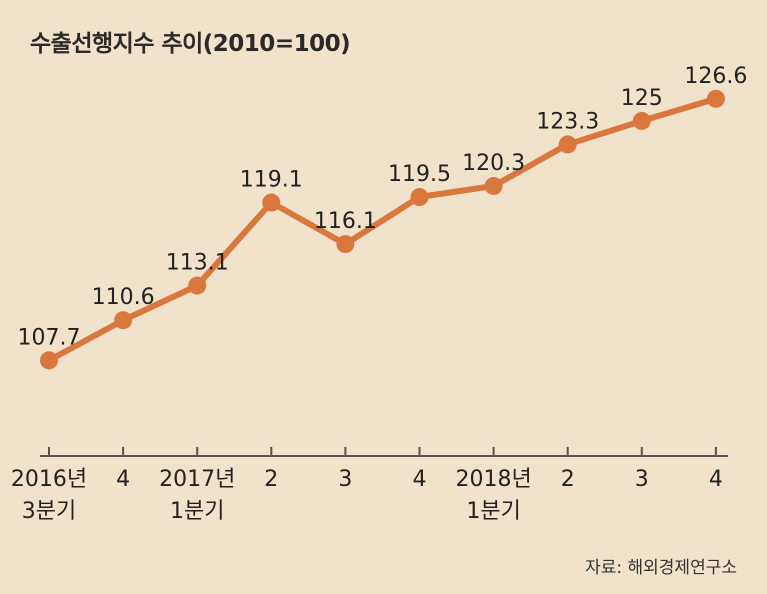 The width and height of the screenshot is (767, 594). Describe the element at coordinates (715, 76) in the screenshot. I see `data-label: 126.6` at that location.